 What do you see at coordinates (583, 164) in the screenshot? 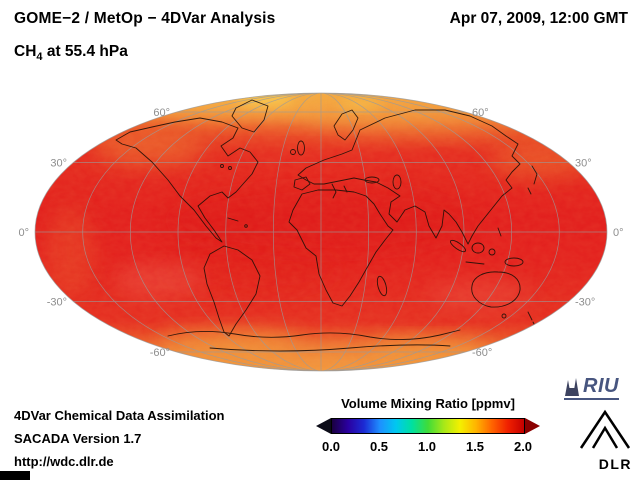
I see `lat-label-30n-right: 30°` at bounding box center [583, 164].